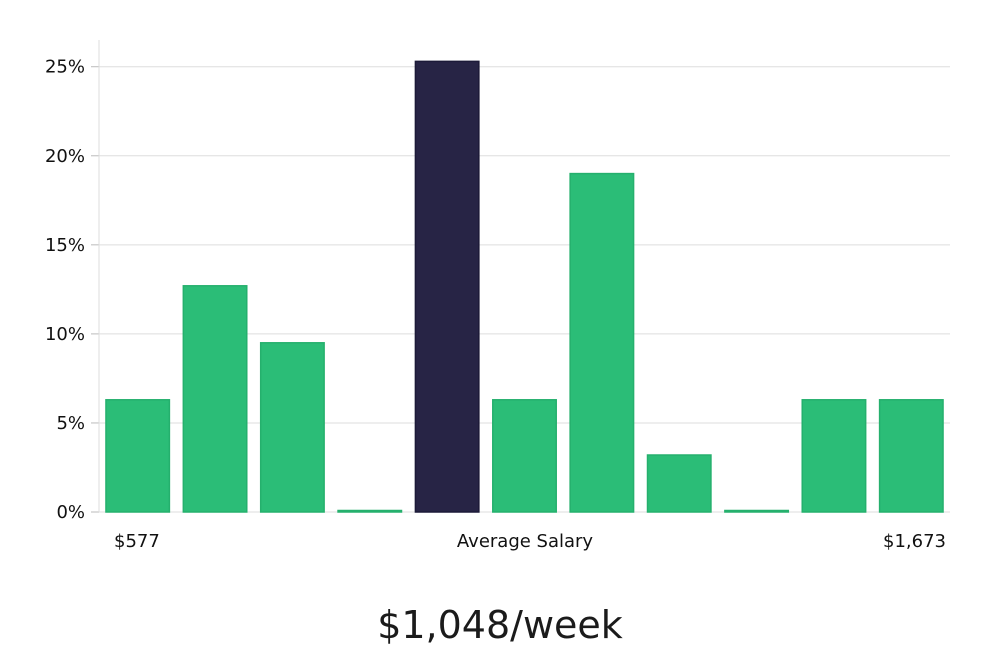  Describe the element at coordinates (65, 245) in the screenshot. I see `y-tick-label: 15%` at that location.